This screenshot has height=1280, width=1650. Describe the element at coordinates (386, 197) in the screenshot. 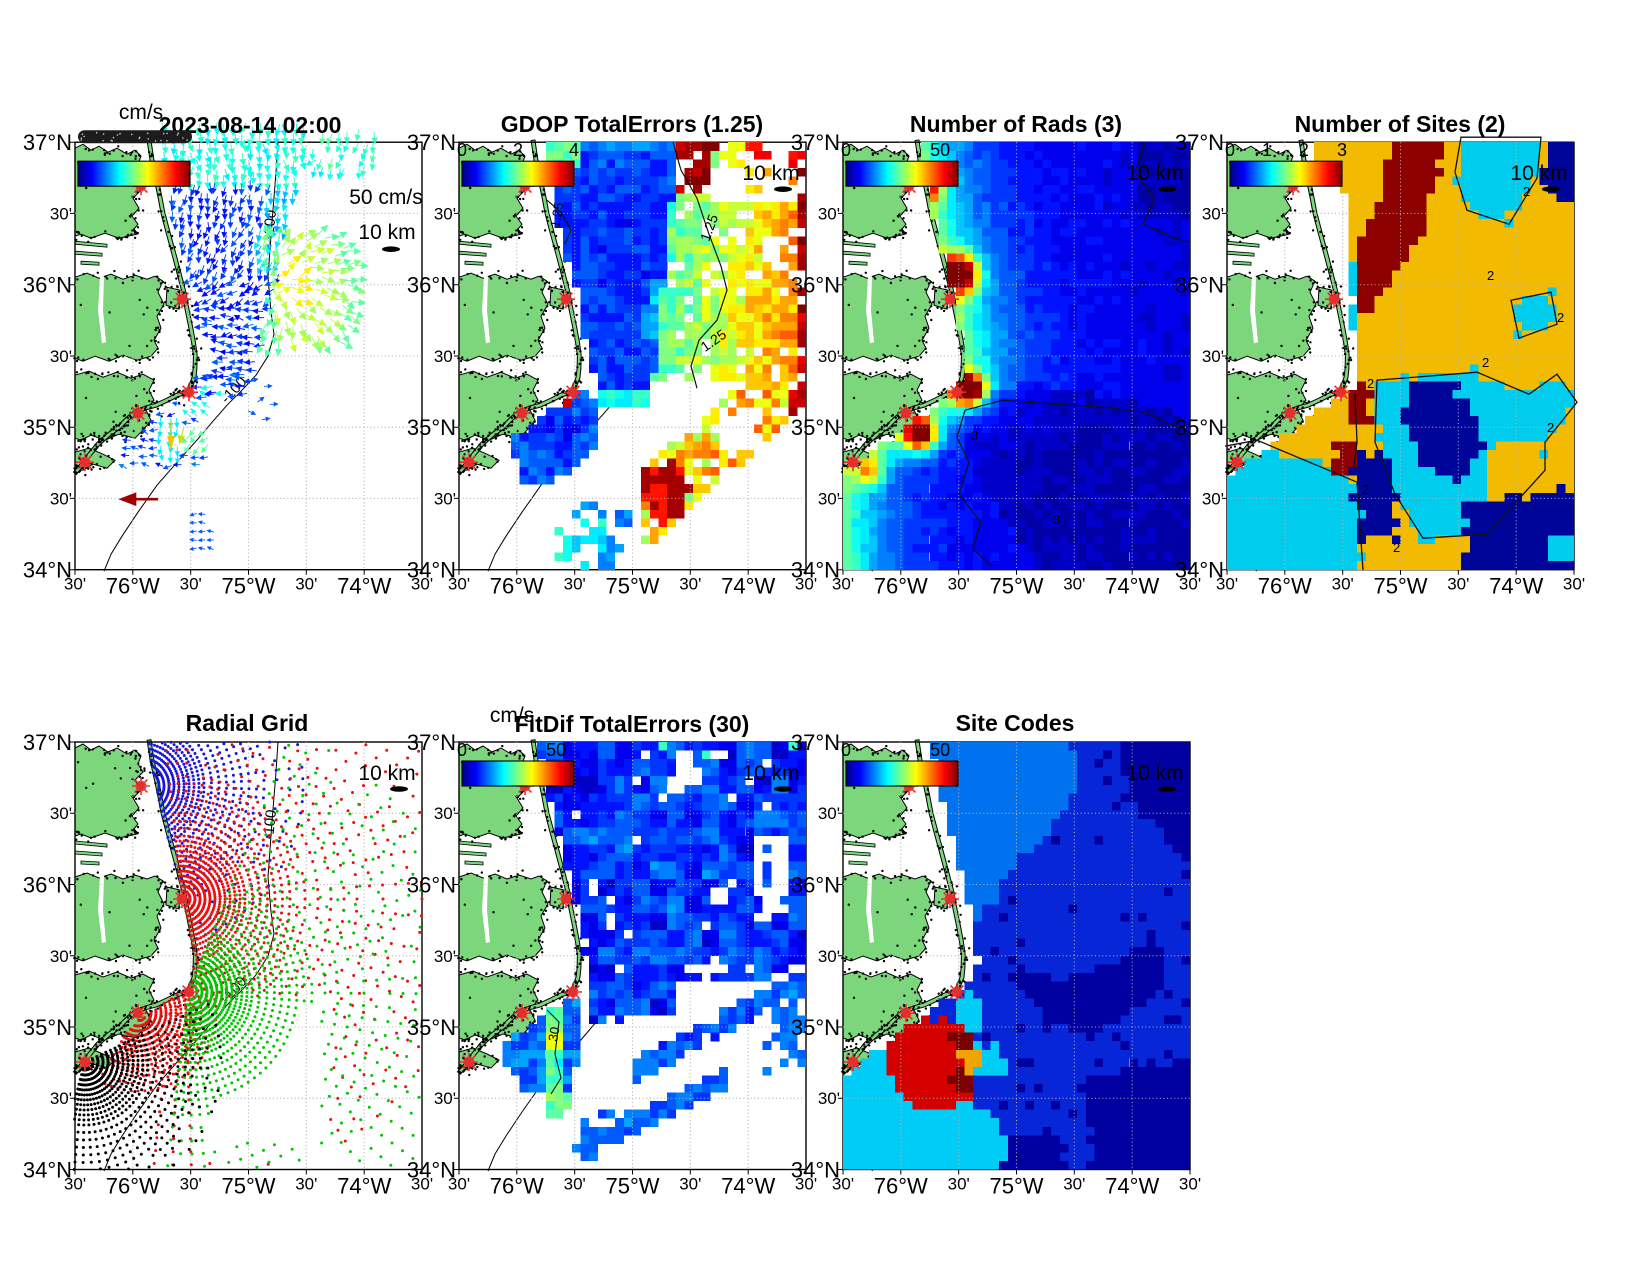

I see `svg-text: 50 cm/s` at that location.